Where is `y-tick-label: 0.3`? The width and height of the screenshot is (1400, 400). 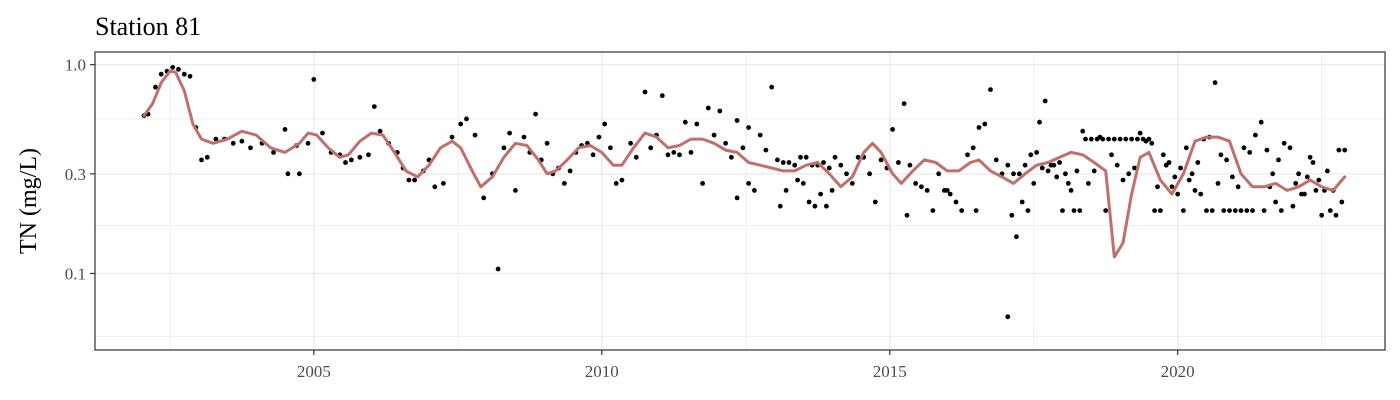 y-tick-label: 0.3 is located at coordinates (75, 174).